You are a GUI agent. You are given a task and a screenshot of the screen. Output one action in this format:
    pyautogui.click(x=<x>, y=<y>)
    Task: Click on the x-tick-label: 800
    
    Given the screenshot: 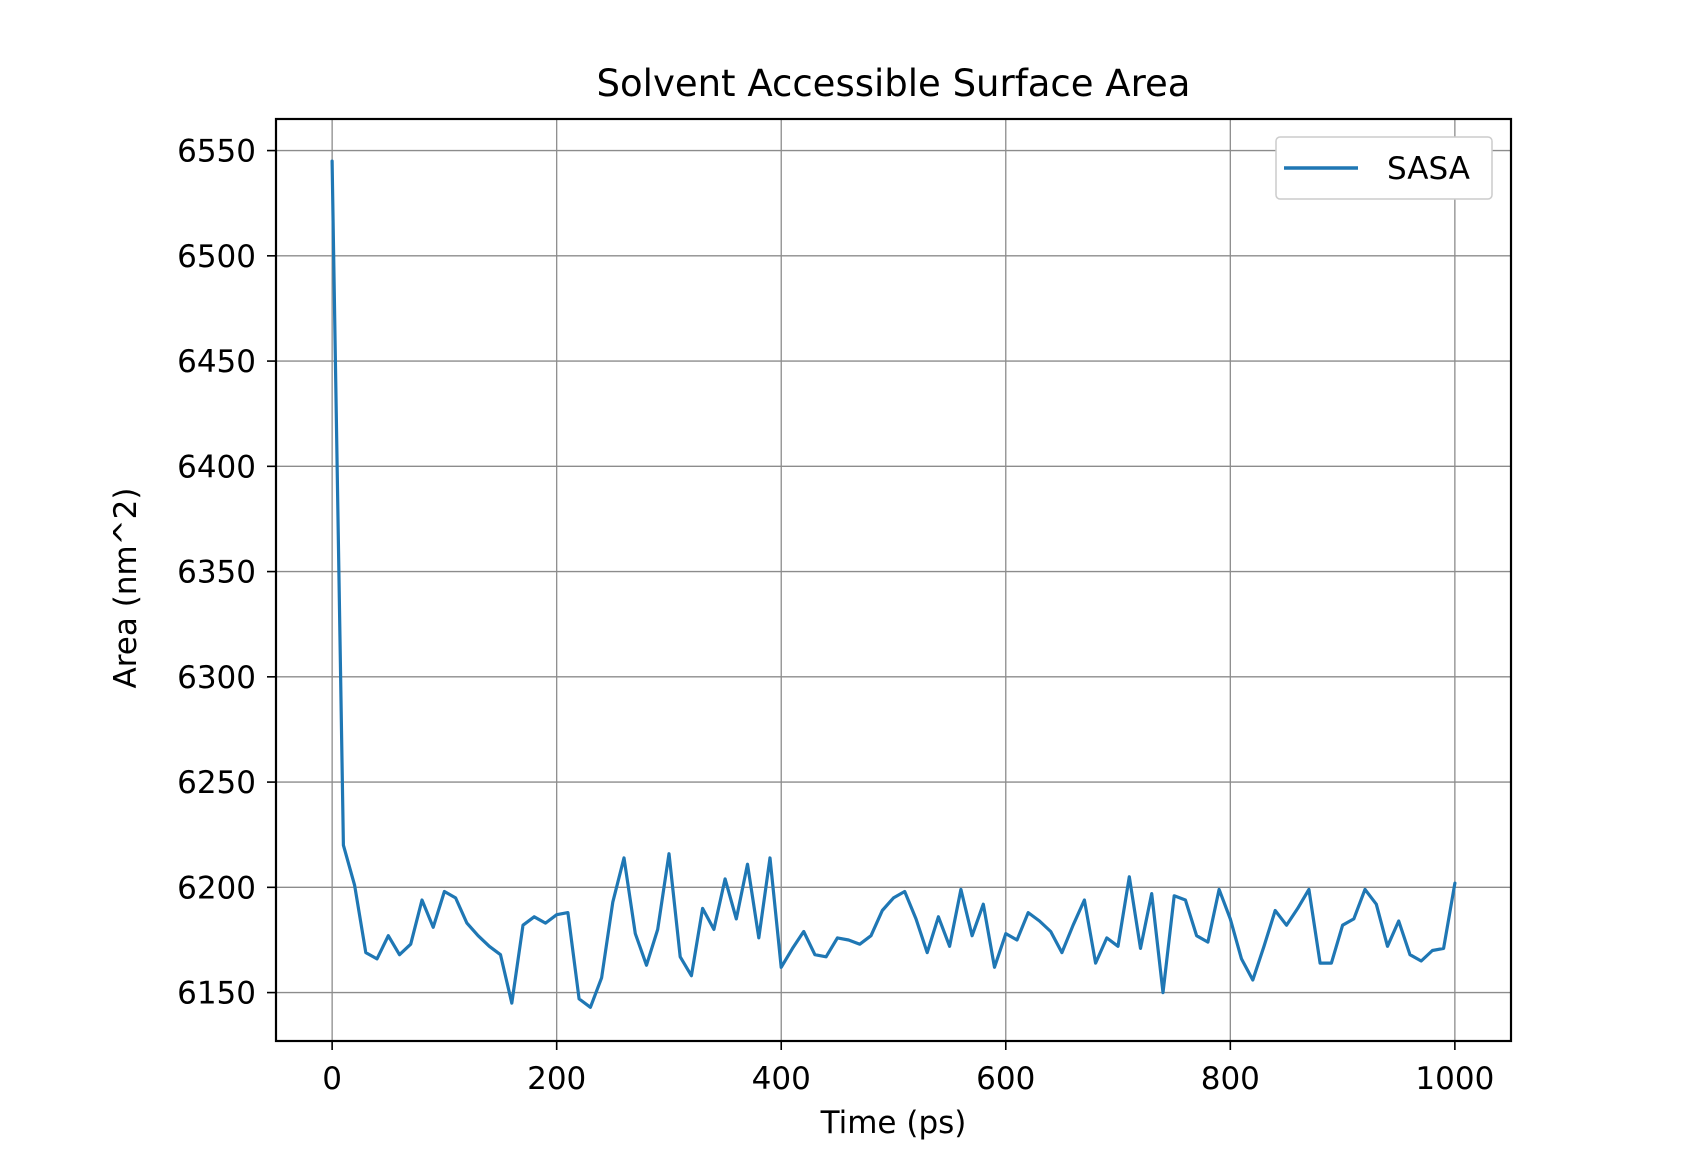 What is the action you would take?
    pyautogui.click(x=1230, y=1079)
    